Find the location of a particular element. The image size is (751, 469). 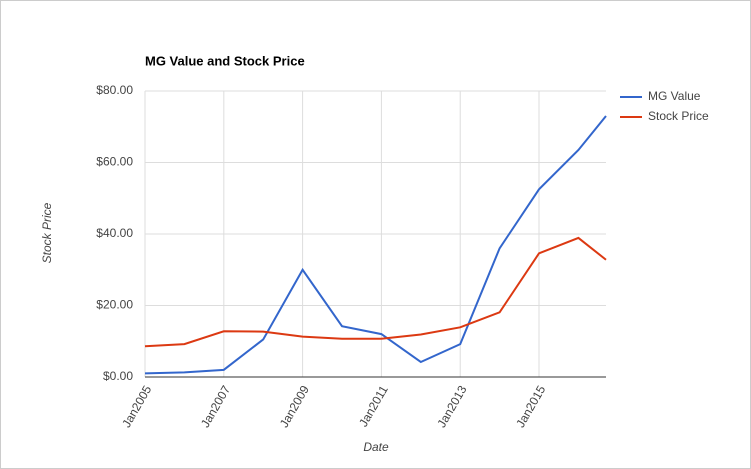

y-tick-label: $0.00 is located at coordinates (118, 376).